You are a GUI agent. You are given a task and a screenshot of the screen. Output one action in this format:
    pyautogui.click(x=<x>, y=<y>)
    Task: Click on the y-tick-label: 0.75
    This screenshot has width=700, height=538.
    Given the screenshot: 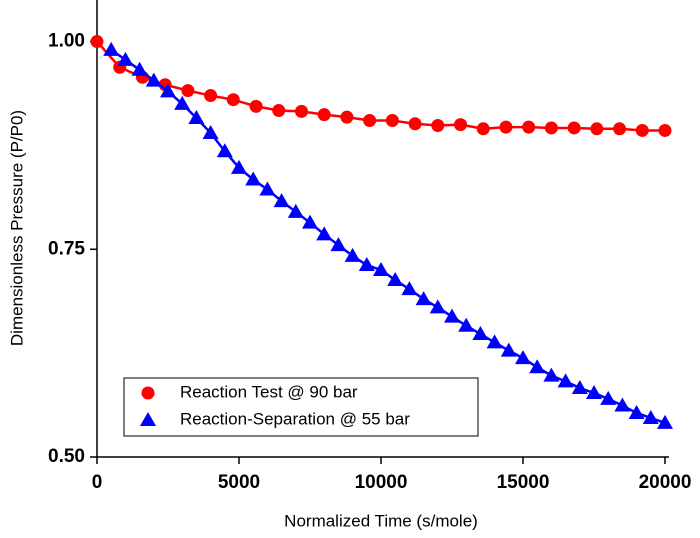 What is the action you would take?
    pyautogui.click(x=66, y=248)
    